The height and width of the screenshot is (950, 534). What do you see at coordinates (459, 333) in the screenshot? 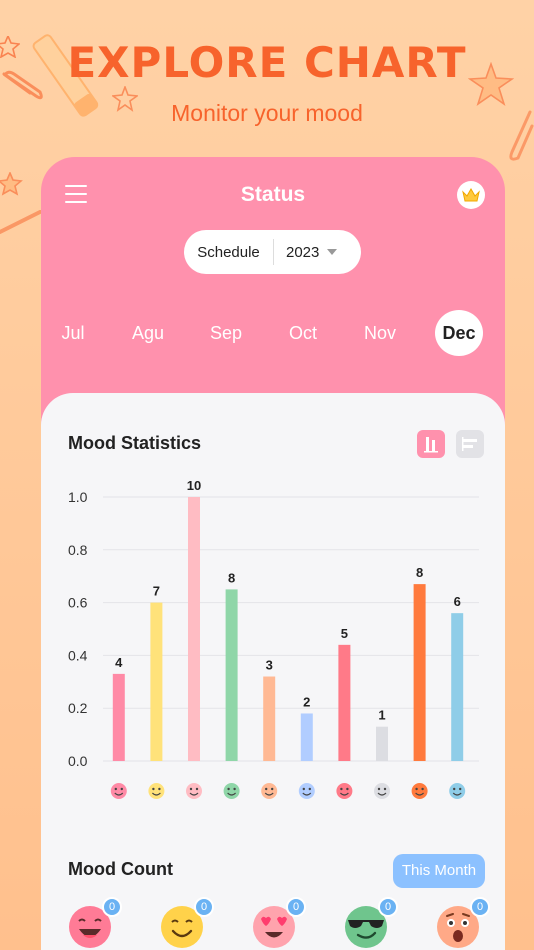
I see `tab-month-dec: Dec` at bounding box center [459, 333].